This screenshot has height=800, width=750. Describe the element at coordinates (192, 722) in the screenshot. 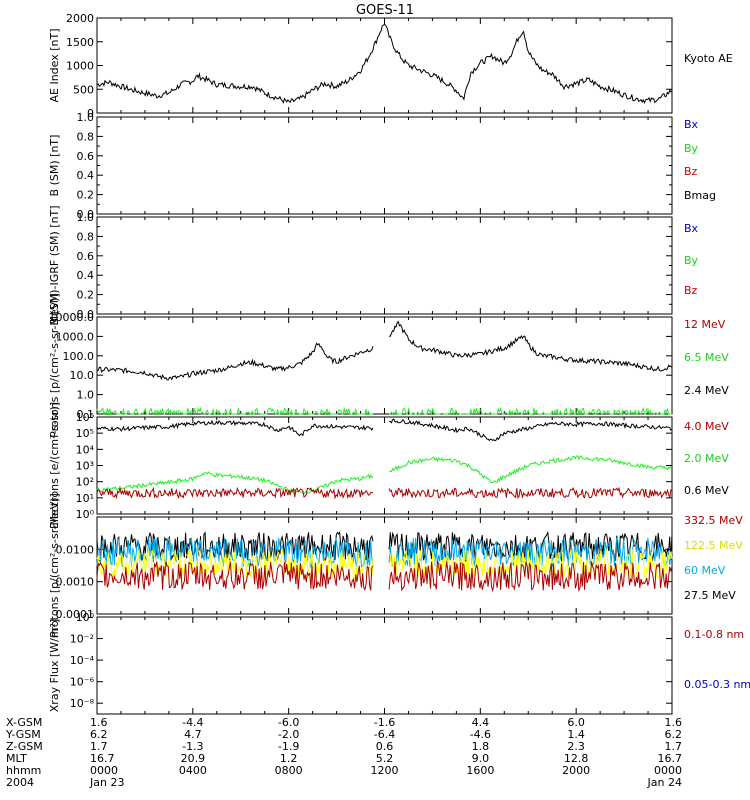

I see `footer-value: -4.4` at that location.